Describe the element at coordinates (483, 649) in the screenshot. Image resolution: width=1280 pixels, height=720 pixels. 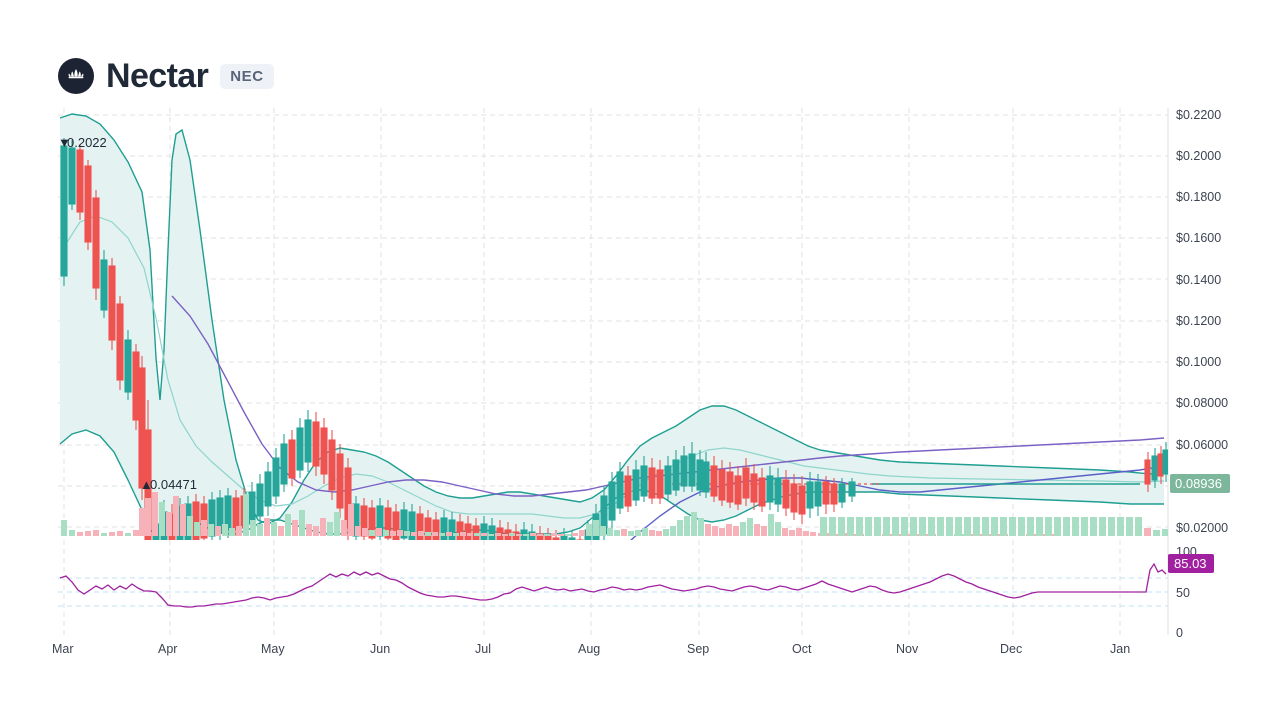
I see `month-tick-label: Jul` at that location.